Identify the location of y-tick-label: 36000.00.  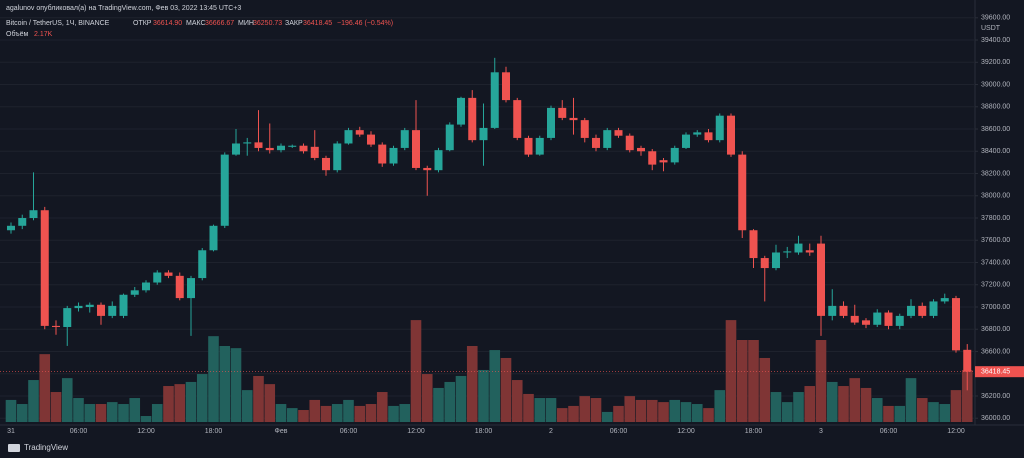
(995, 418).